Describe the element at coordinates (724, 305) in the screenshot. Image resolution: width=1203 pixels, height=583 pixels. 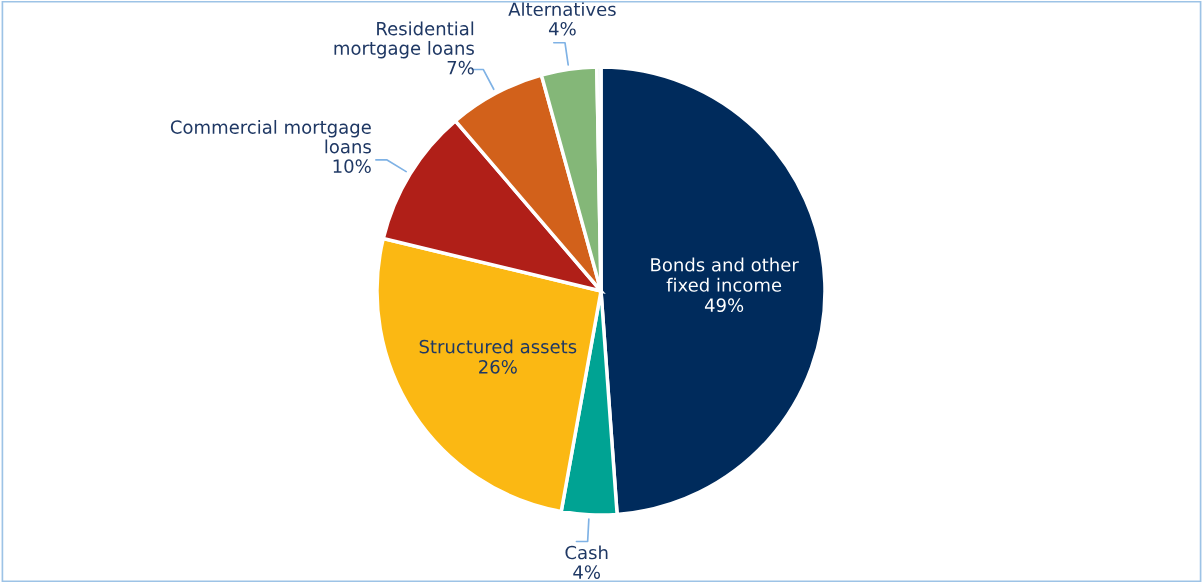
I see `data-label: 49%` at that location.